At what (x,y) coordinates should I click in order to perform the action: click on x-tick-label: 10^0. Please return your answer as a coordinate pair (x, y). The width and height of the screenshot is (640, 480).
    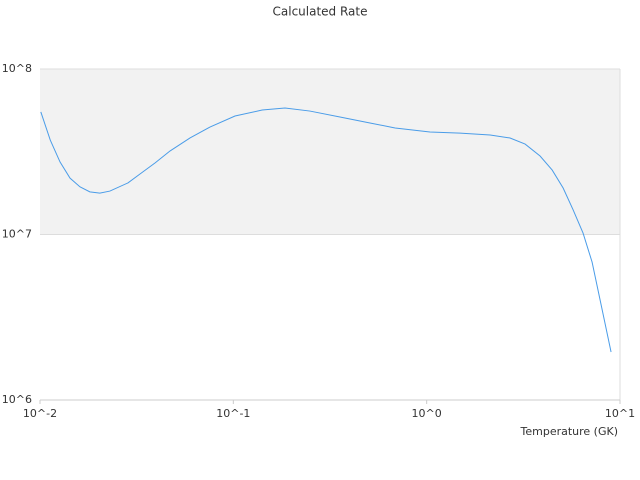
    Looking at the image, I should click on (427, 413).